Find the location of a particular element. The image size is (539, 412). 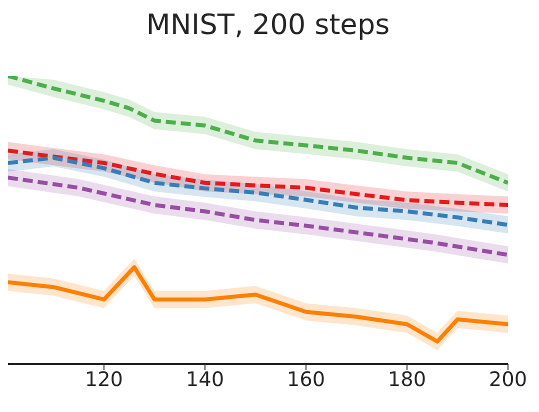

x-tick-label: 180 is located at coordinates (407, 379).